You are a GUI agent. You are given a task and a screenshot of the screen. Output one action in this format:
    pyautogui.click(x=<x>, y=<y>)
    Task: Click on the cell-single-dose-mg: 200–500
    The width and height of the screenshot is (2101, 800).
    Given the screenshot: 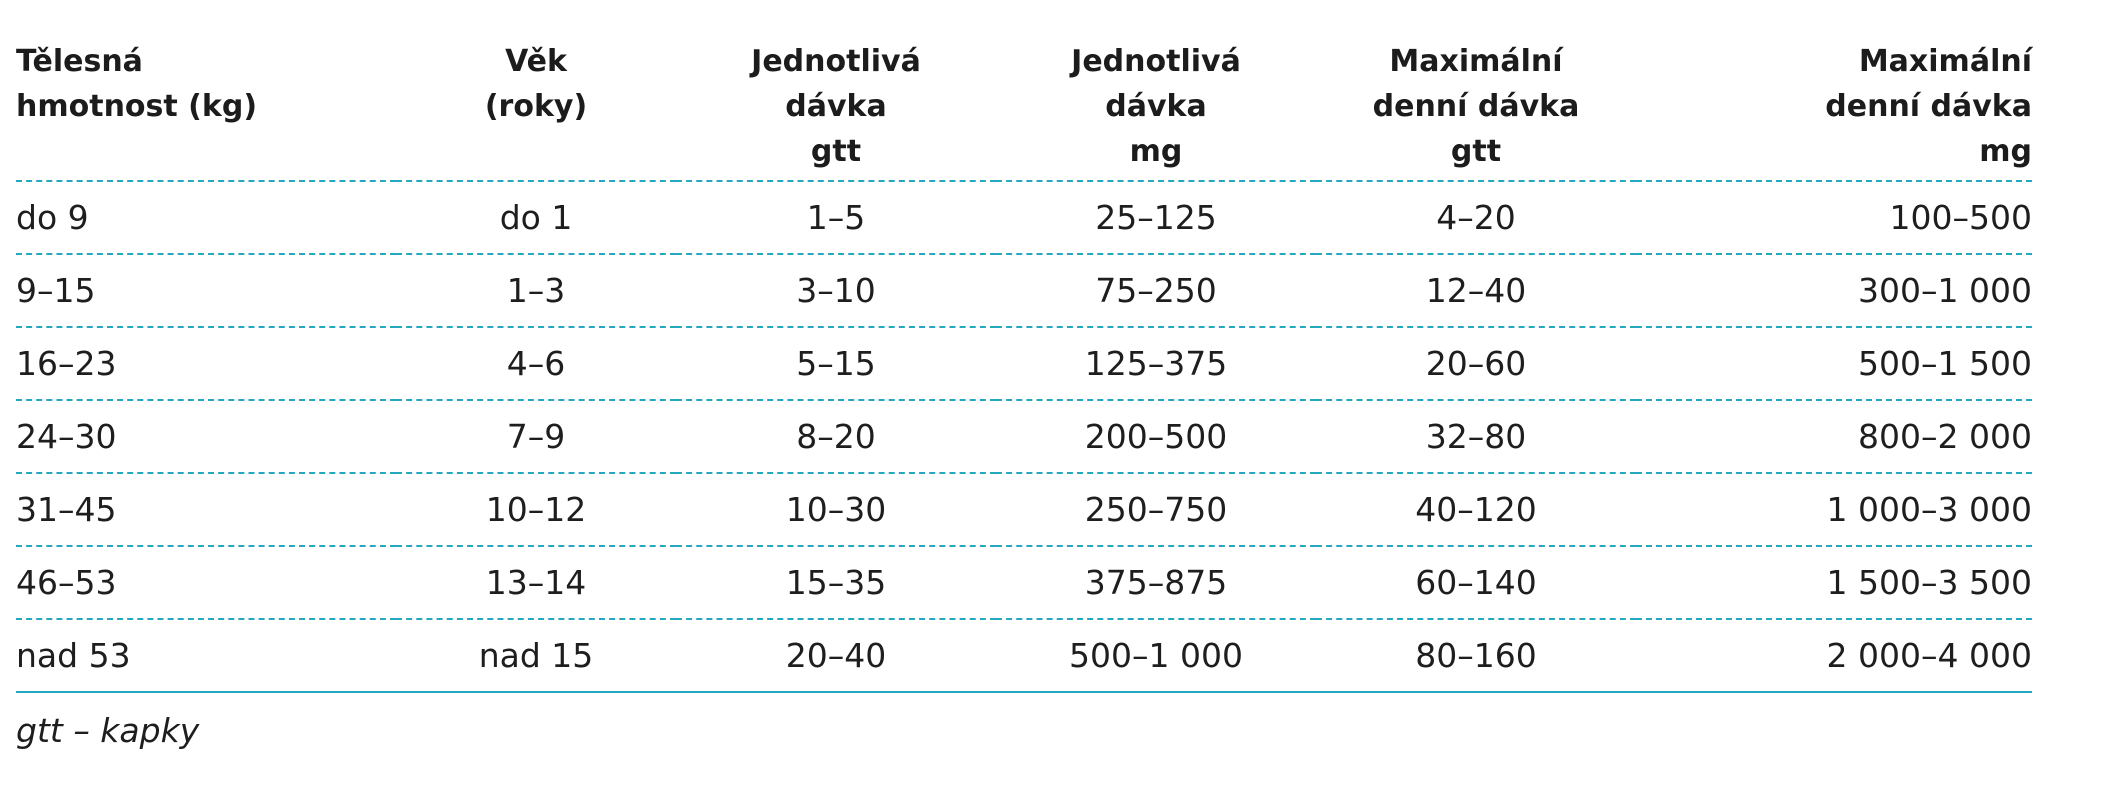 What is the action you would take?
    pyautogui.click(x=1156, y=437)
    